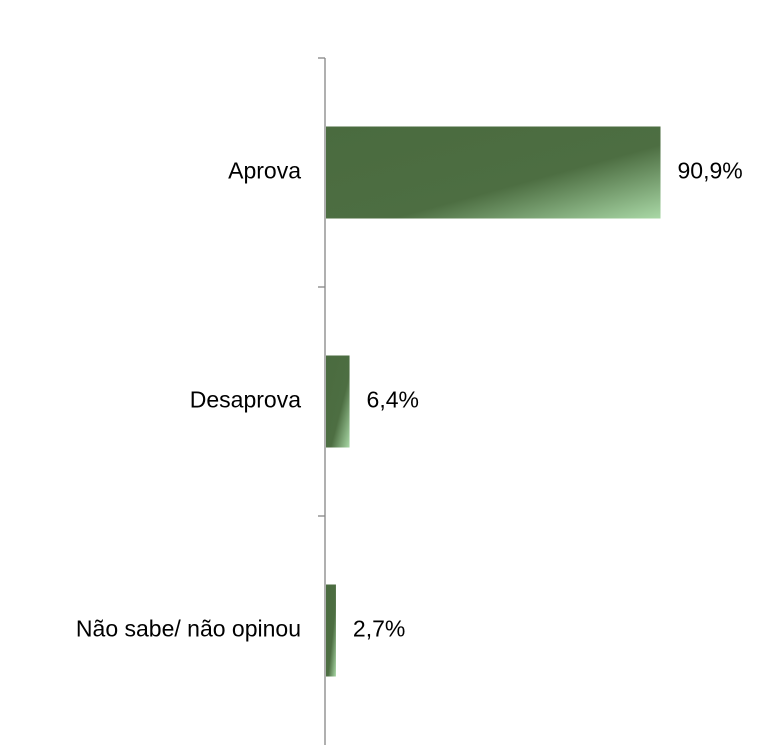 The height and width of the screenshot is (745, 761). Describe the element at coordinates (245, 400) in the screenshot. I see `category-label: Desaprova` at that location.